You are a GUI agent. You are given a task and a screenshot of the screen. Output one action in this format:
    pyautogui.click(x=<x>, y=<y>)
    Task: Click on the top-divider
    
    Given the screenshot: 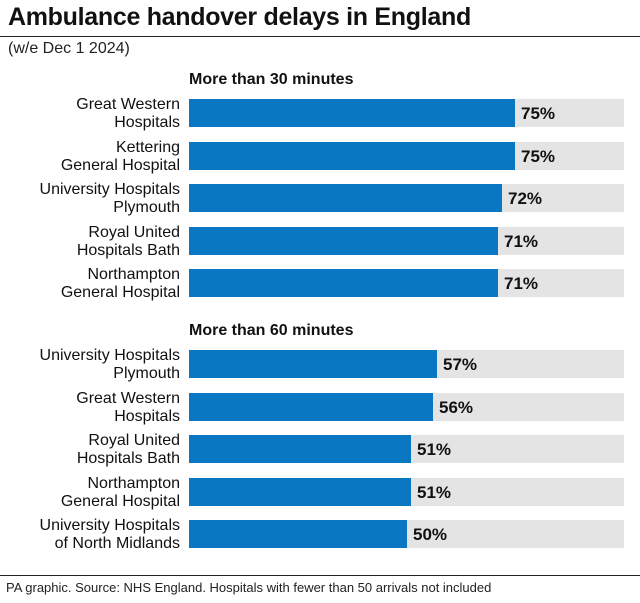 What is the action you would take?
    pyautogui.click(x=320, y=36)
    